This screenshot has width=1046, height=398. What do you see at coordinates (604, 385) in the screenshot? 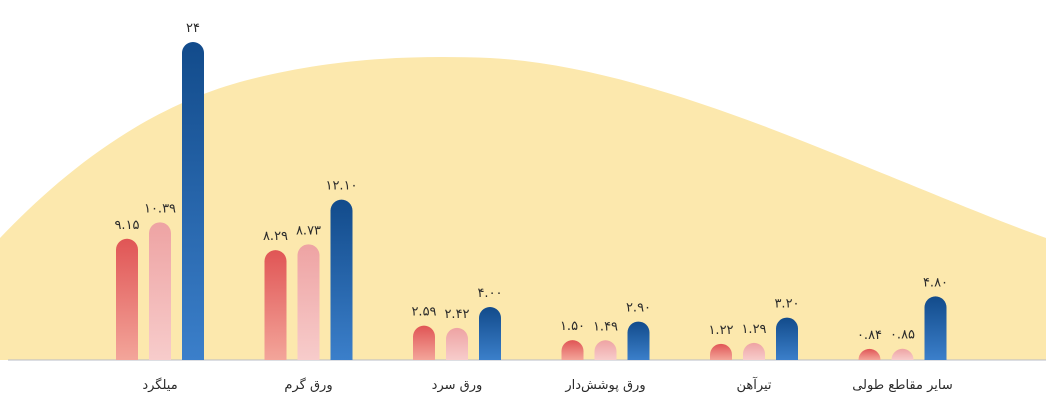
I see `category-label-4: ورق پوشش‌دار` at bounding box center [604, 385].